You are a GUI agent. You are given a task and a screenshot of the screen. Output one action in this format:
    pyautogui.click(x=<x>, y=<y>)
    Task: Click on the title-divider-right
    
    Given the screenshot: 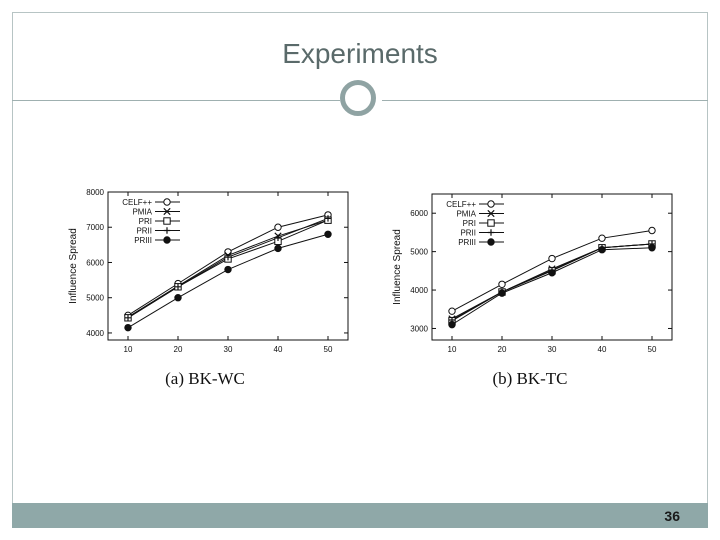 What is the action you would take?
    pyautogui.click(x=545, y=100)
    